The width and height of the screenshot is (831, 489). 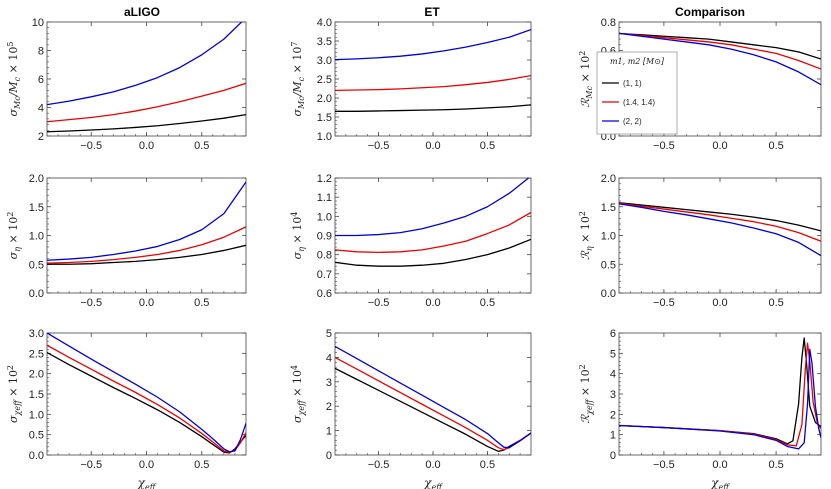 I want to click on y-tick-label: 4.0, so click(x=324, y=23).